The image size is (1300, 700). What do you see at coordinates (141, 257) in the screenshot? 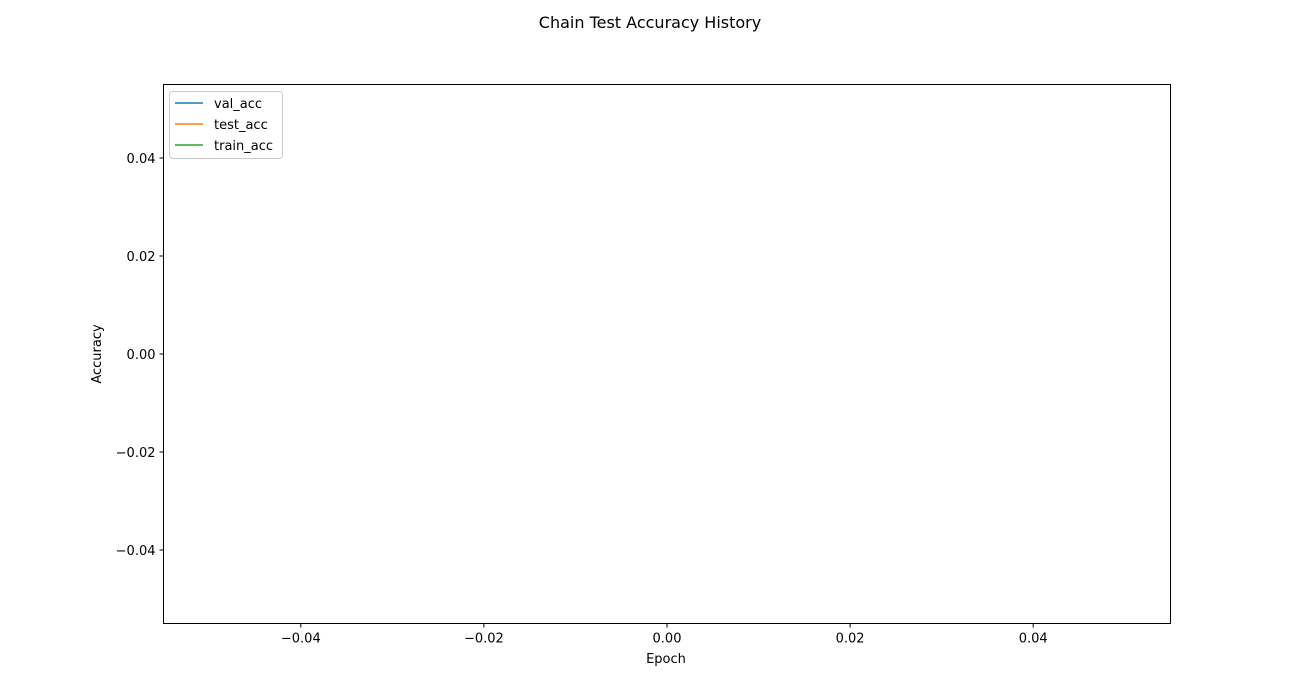
I see `y-tick-label: 0.02` at bounding box center [141, 257].